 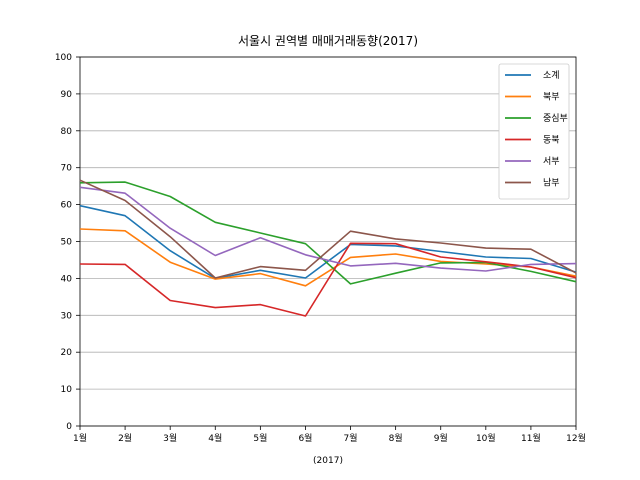 What do you see at coordinates (551, 183) in the screenshot?
I see `legend-label: 남부` at bounding box center [551, 183].